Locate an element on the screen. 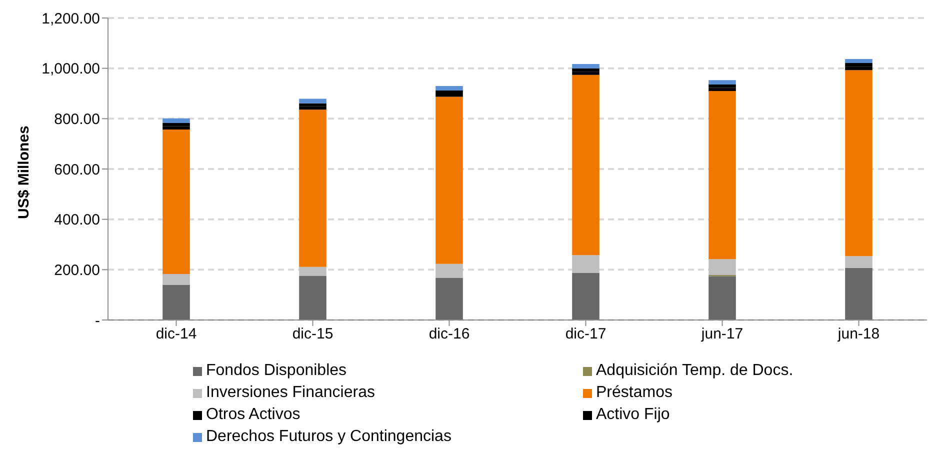 The width and height of the screenshot is (940, 468). y-tick-label: 1,200.00 is located at coordinates (71, 19).